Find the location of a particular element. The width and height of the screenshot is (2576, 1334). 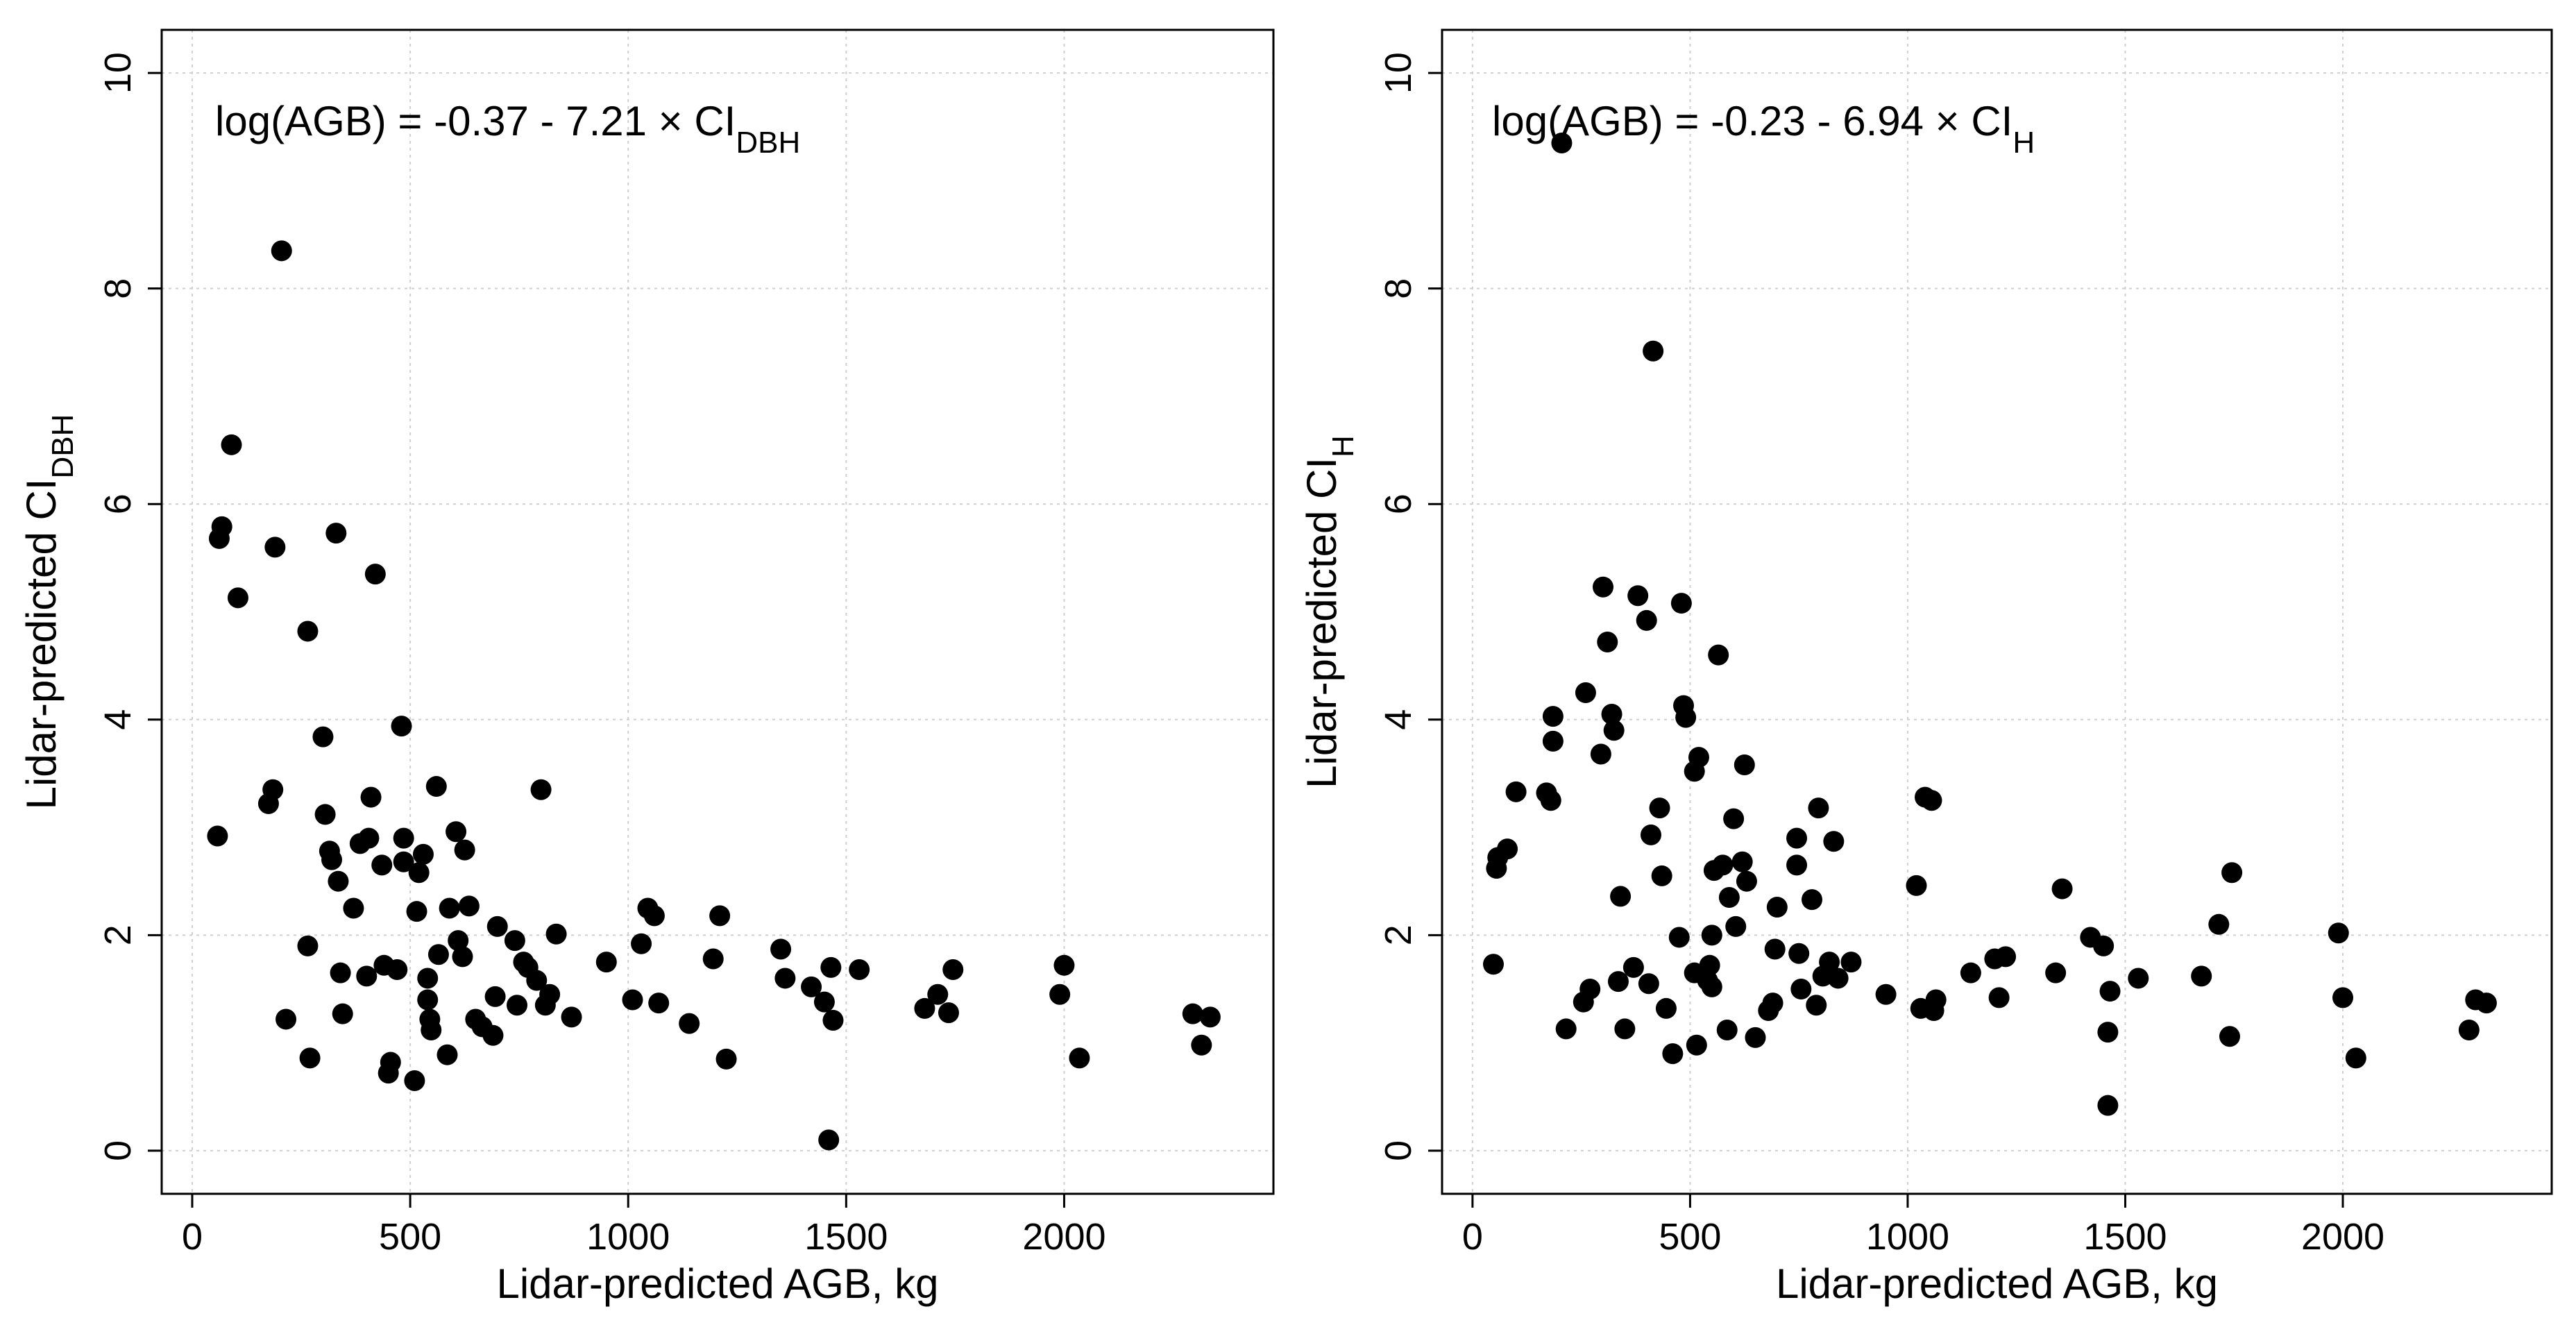

y-tick-label: 2 is located at coordinates (118, 934).